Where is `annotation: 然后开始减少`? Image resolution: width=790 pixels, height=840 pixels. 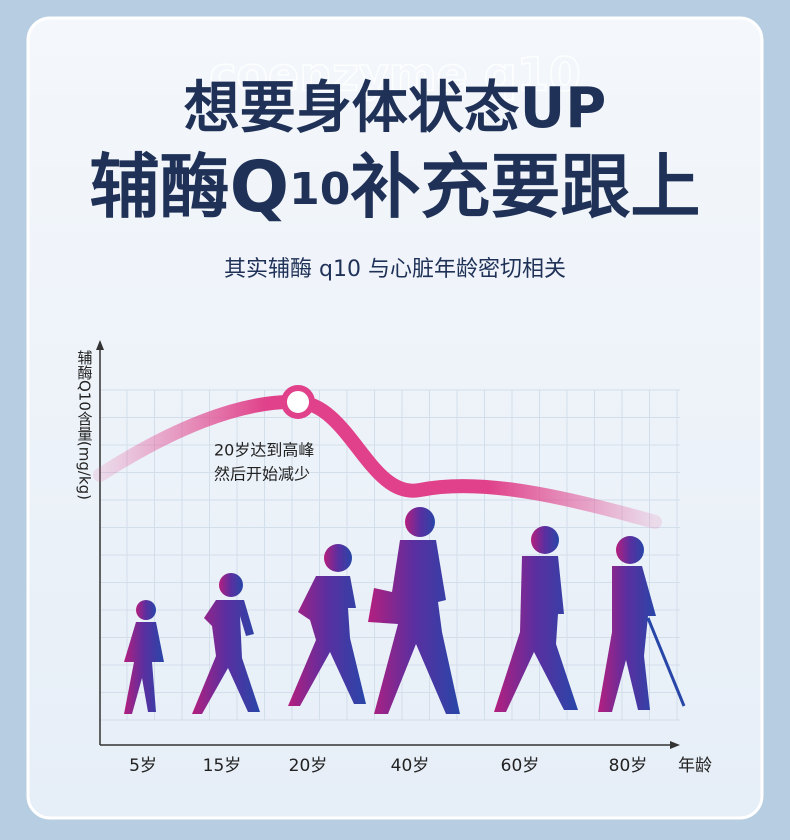 annotation: 然后开始减少 is located at coordinates (262, 474).